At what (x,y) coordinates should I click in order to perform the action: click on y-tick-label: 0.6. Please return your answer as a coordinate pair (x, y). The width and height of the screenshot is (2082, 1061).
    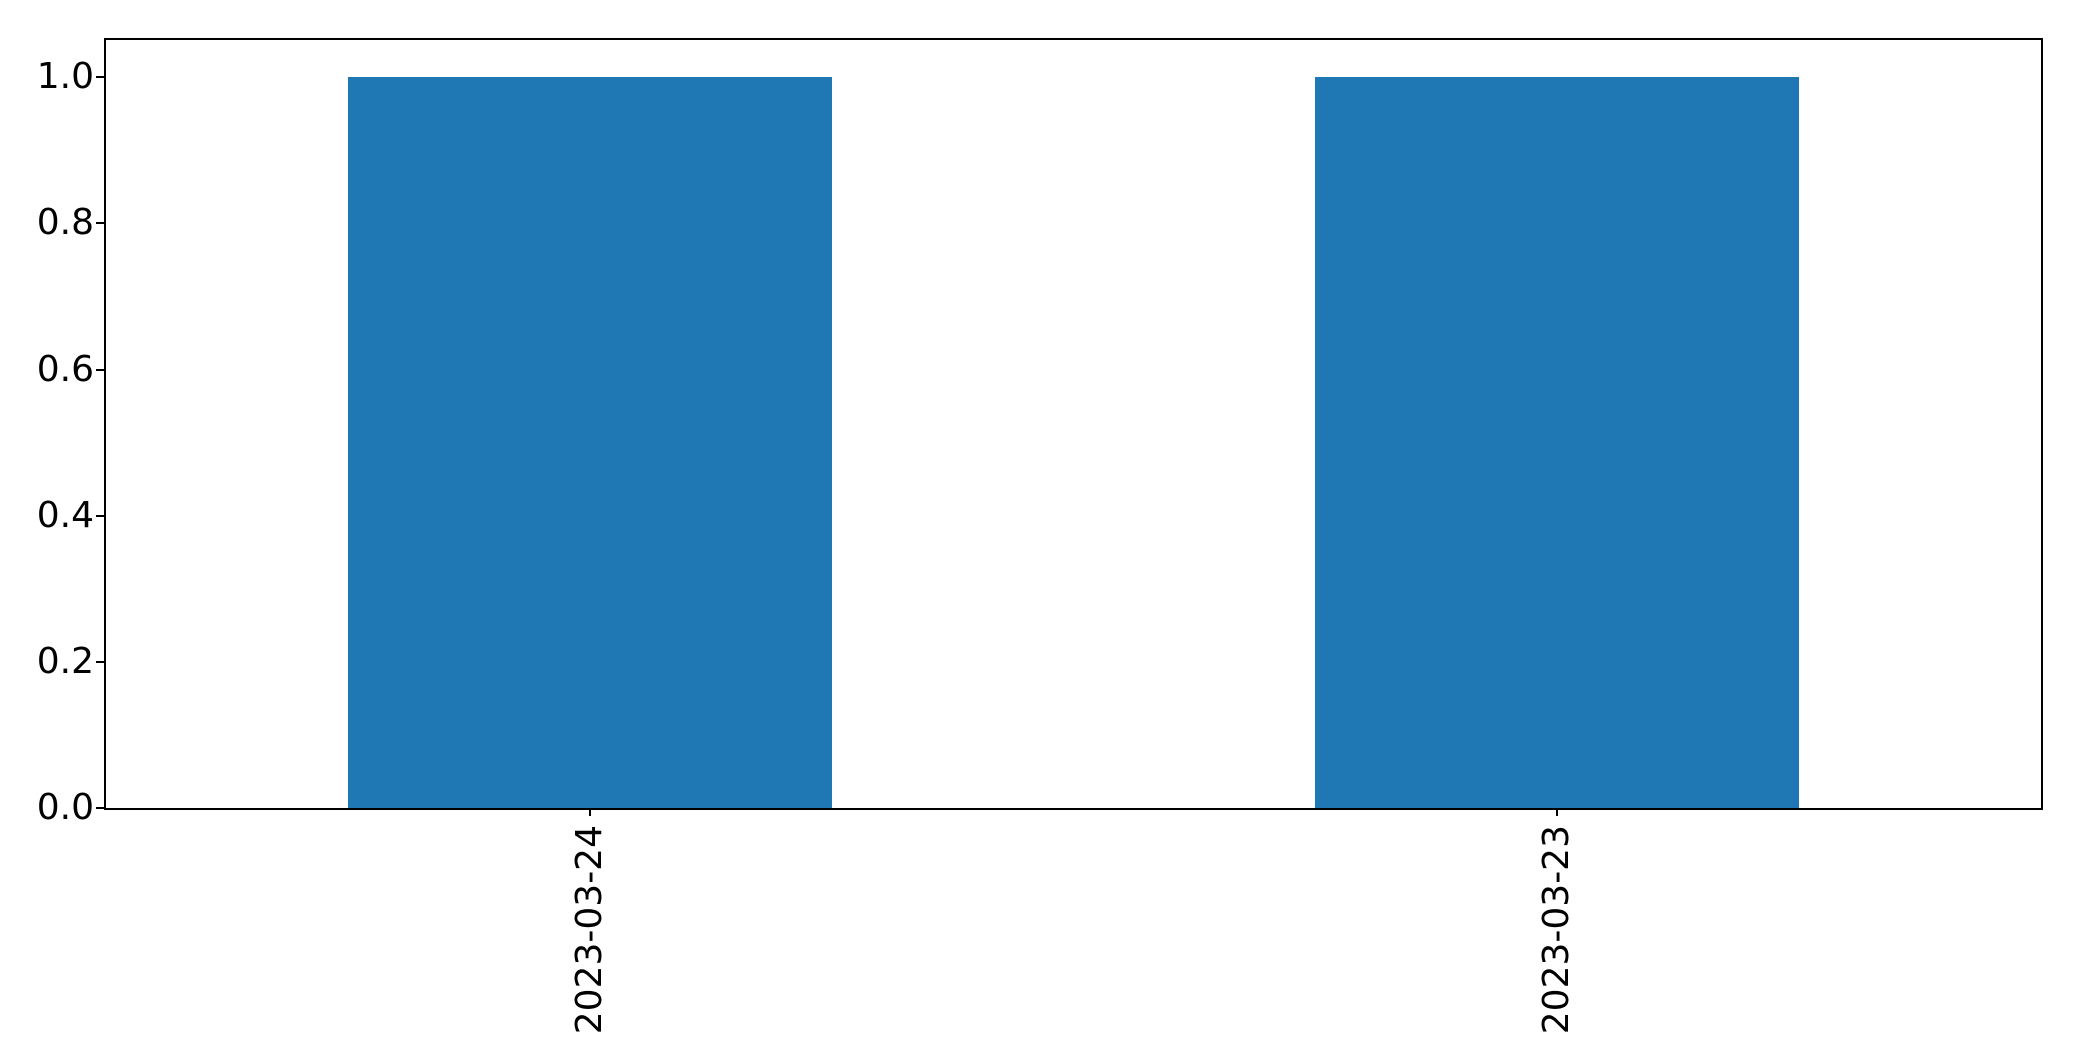
    Looking at the image, I should click on (65, 369).